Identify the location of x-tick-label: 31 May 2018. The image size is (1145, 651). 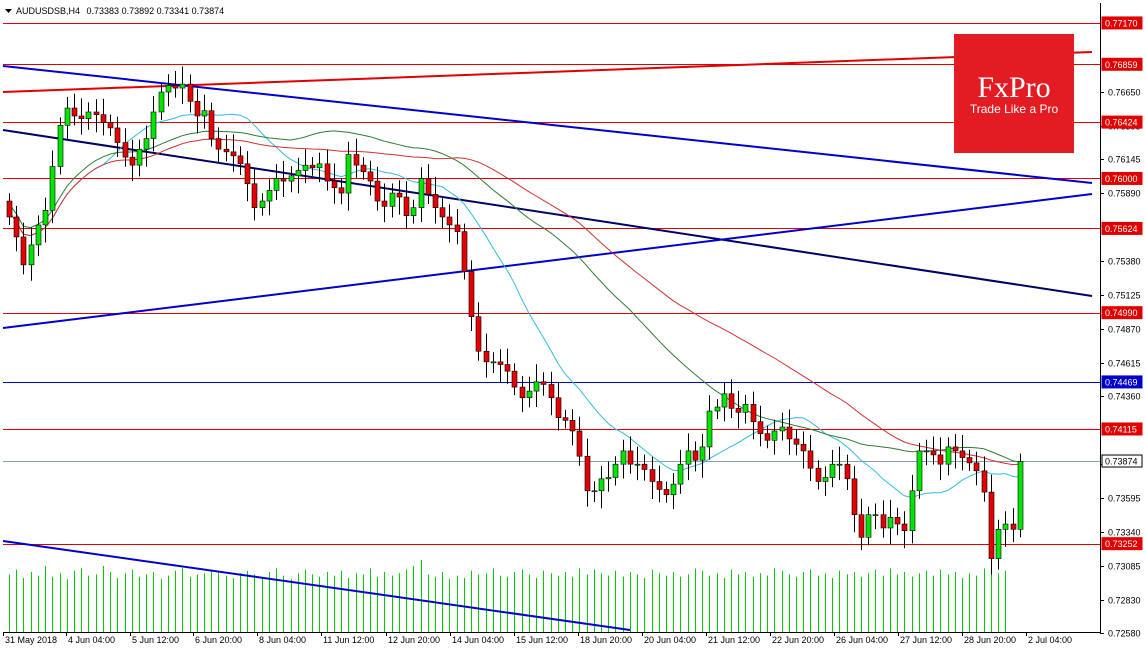
(31, 640).